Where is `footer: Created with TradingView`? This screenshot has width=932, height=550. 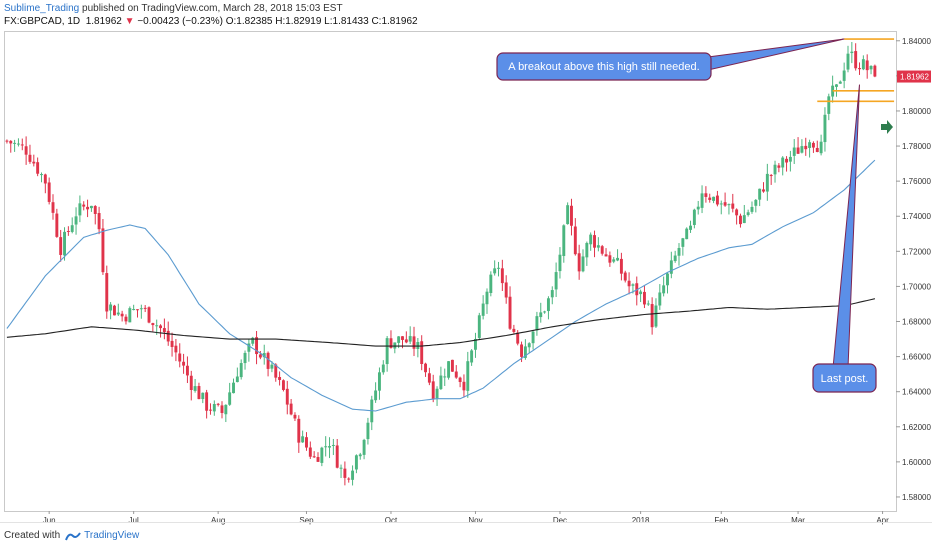
footer: Created with TradingView is located at coordinates (71, 535).